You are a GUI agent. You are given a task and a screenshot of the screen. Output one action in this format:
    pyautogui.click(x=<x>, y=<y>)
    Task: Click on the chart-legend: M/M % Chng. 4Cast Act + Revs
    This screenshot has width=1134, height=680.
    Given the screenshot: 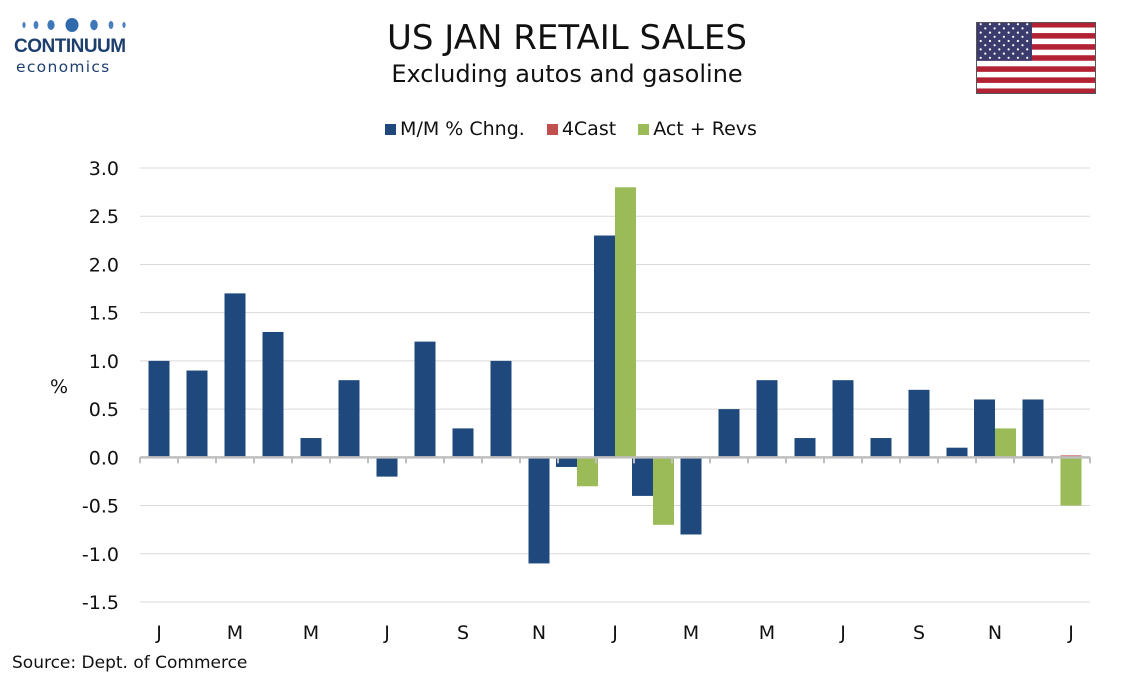 What is the action you would take?
    pyautogui.click(x=567, y=129)
    